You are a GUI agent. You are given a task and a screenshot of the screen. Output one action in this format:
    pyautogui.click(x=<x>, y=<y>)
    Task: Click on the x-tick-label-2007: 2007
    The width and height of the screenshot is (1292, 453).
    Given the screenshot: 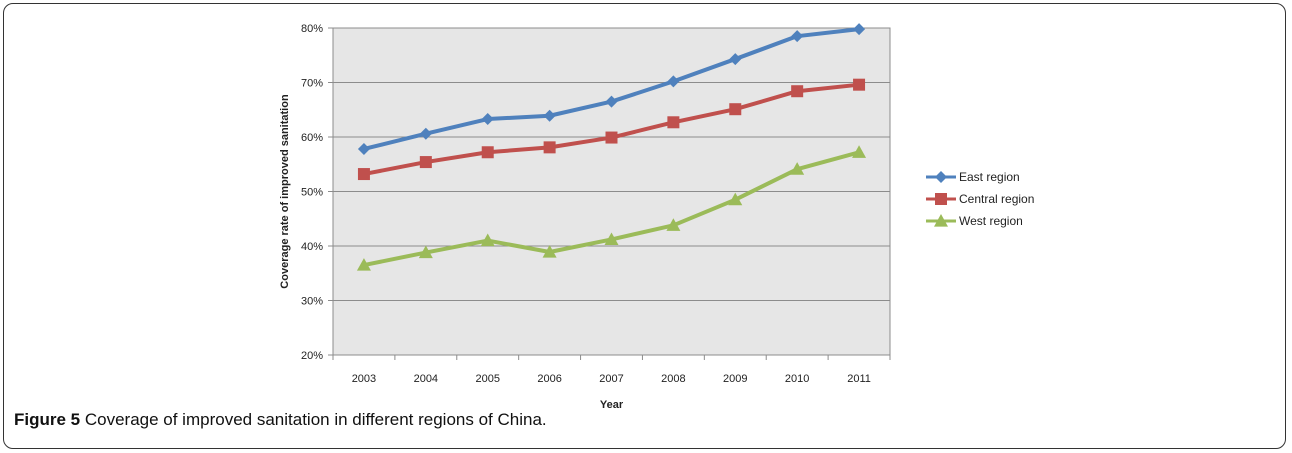 What is the action you would take?
    pyautogui.click(x=611, y=379)
    